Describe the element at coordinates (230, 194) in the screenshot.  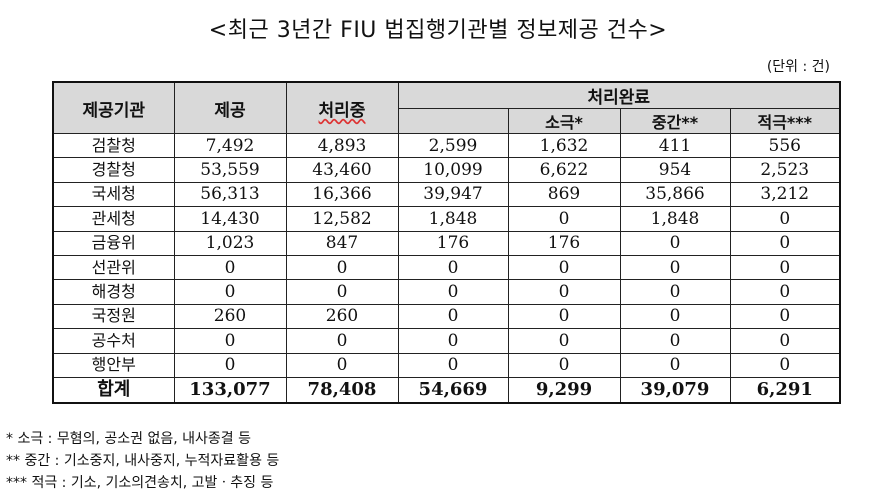
I see `value-cell: 56,313` at that location.